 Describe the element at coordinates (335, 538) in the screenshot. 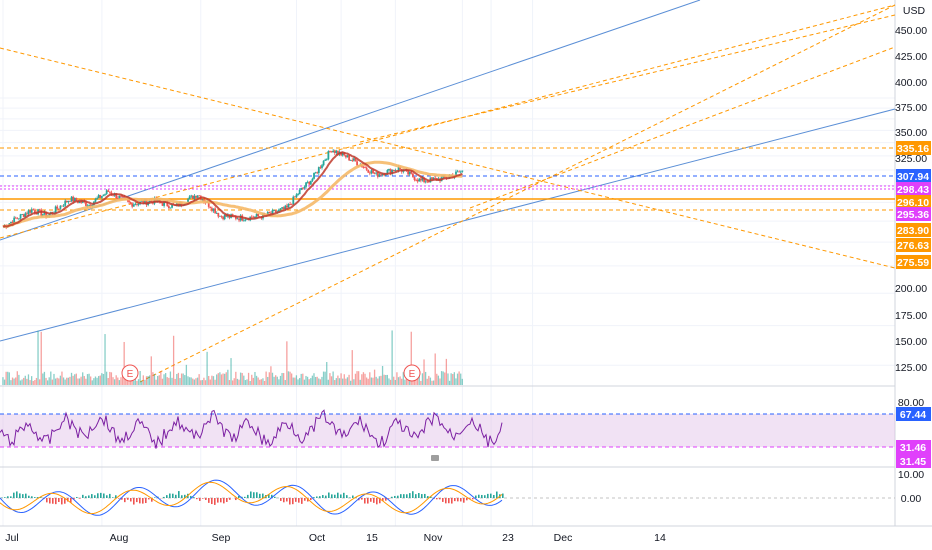

I see `time-axis: Jul Aug Sep Oct 15 Nov 23 Dec 14` at that location.